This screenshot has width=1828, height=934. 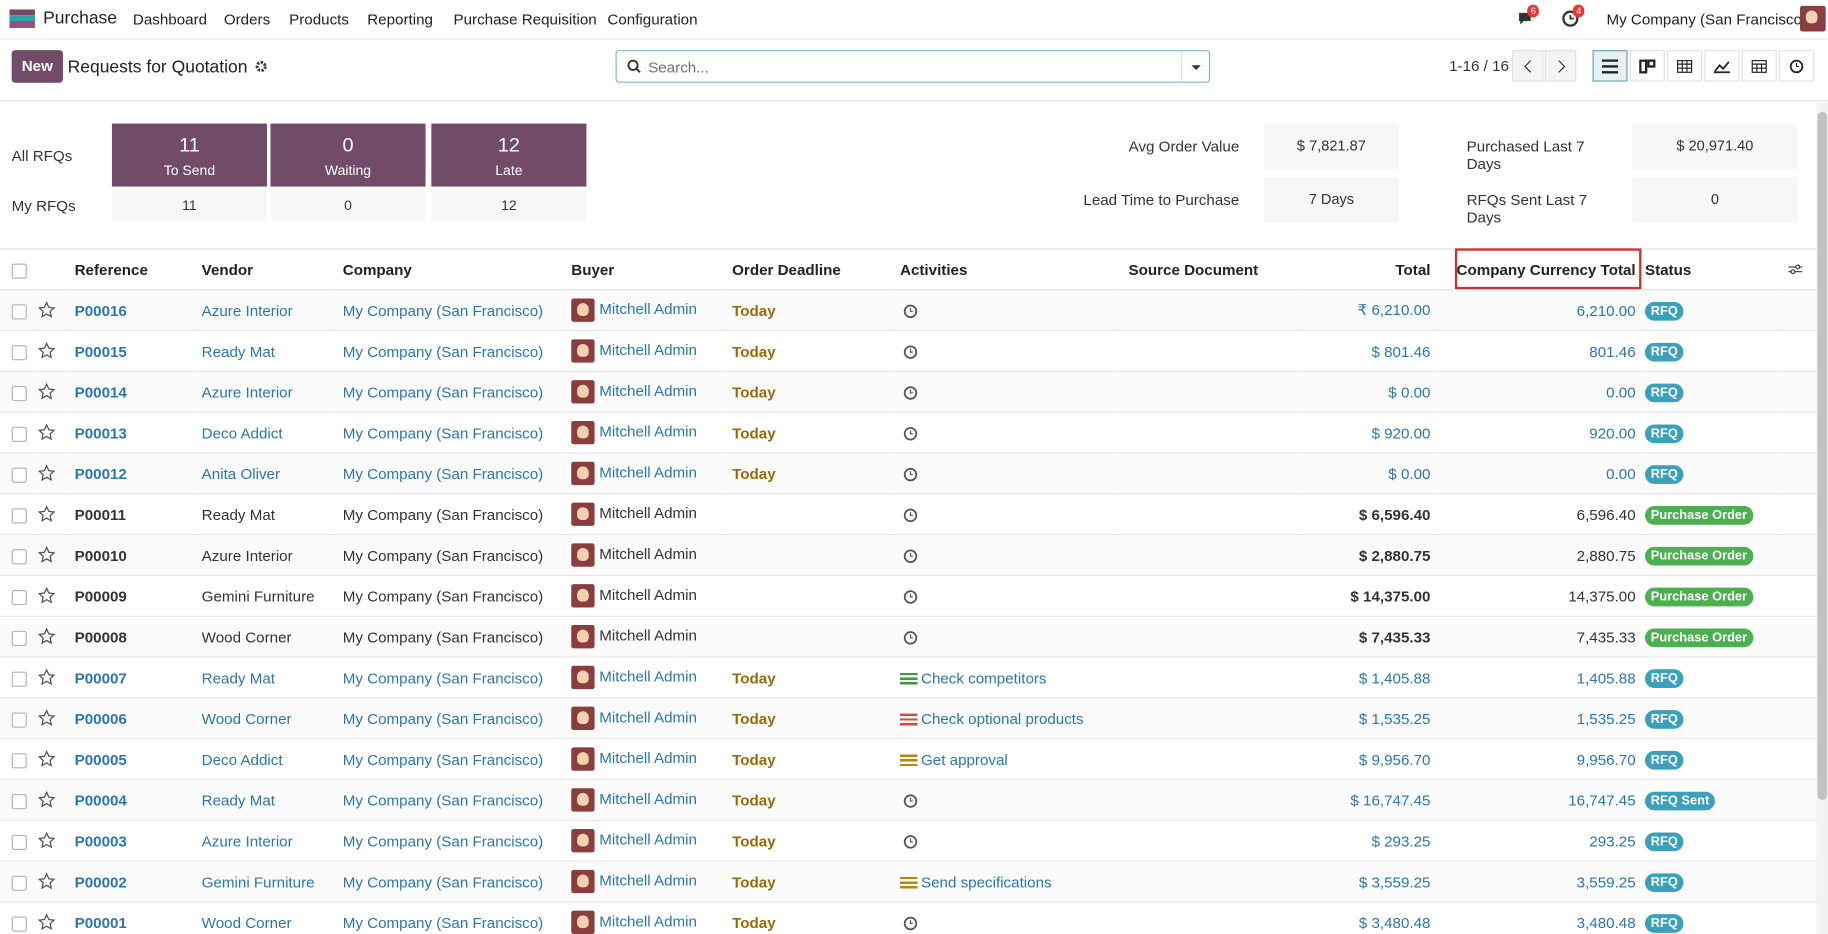 I want to click on column-header: Company Currency Total, so click(x=1541, y=269).